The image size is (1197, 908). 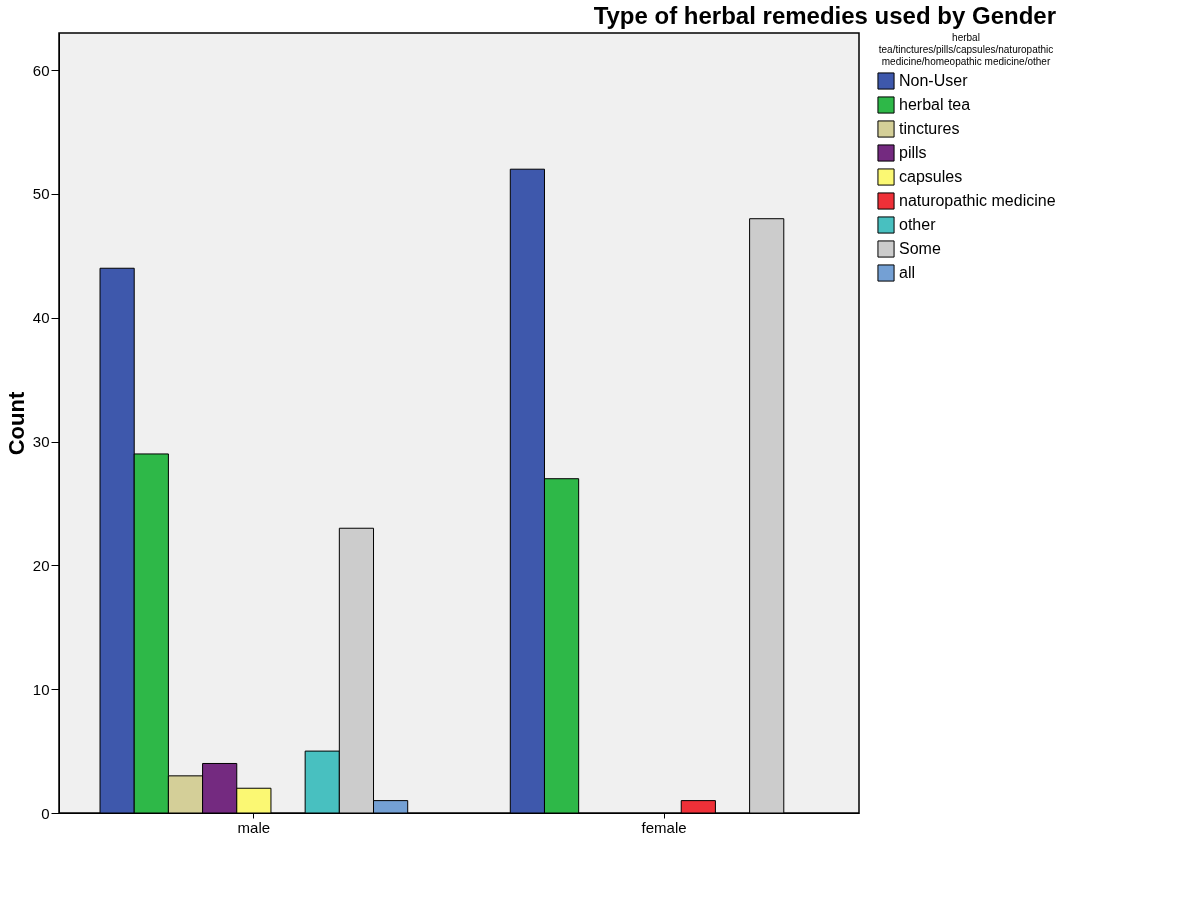 What do you see at coordinates (918, 224) in the screenshot?
I see `legend-label: other` at bounding box center [918, 224].